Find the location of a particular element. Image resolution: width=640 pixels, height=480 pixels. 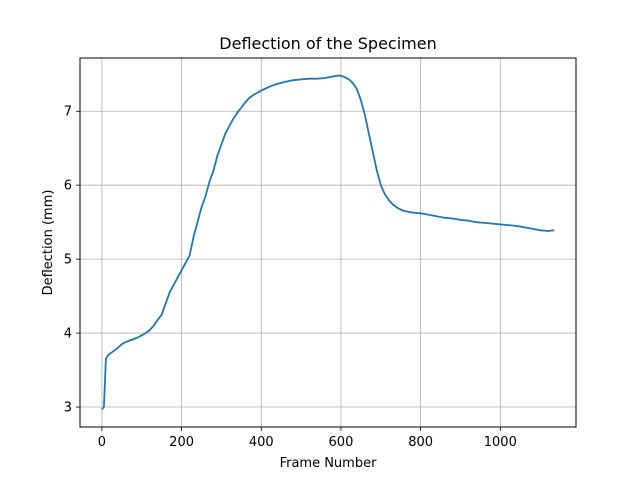

x-tick-label: 400 is located at coordinates (261, 442).